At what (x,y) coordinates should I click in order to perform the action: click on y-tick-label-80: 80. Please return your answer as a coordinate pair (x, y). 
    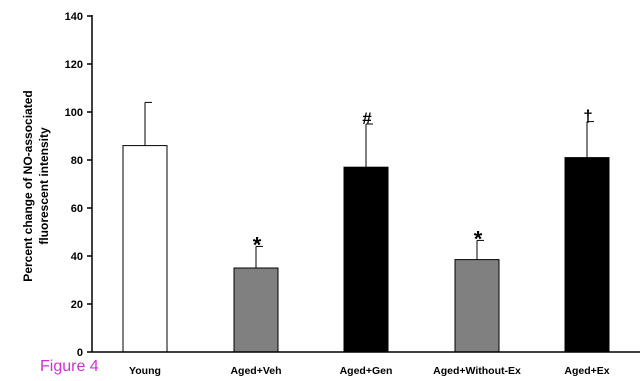
    Looking at the image, I should click on (77, 161).